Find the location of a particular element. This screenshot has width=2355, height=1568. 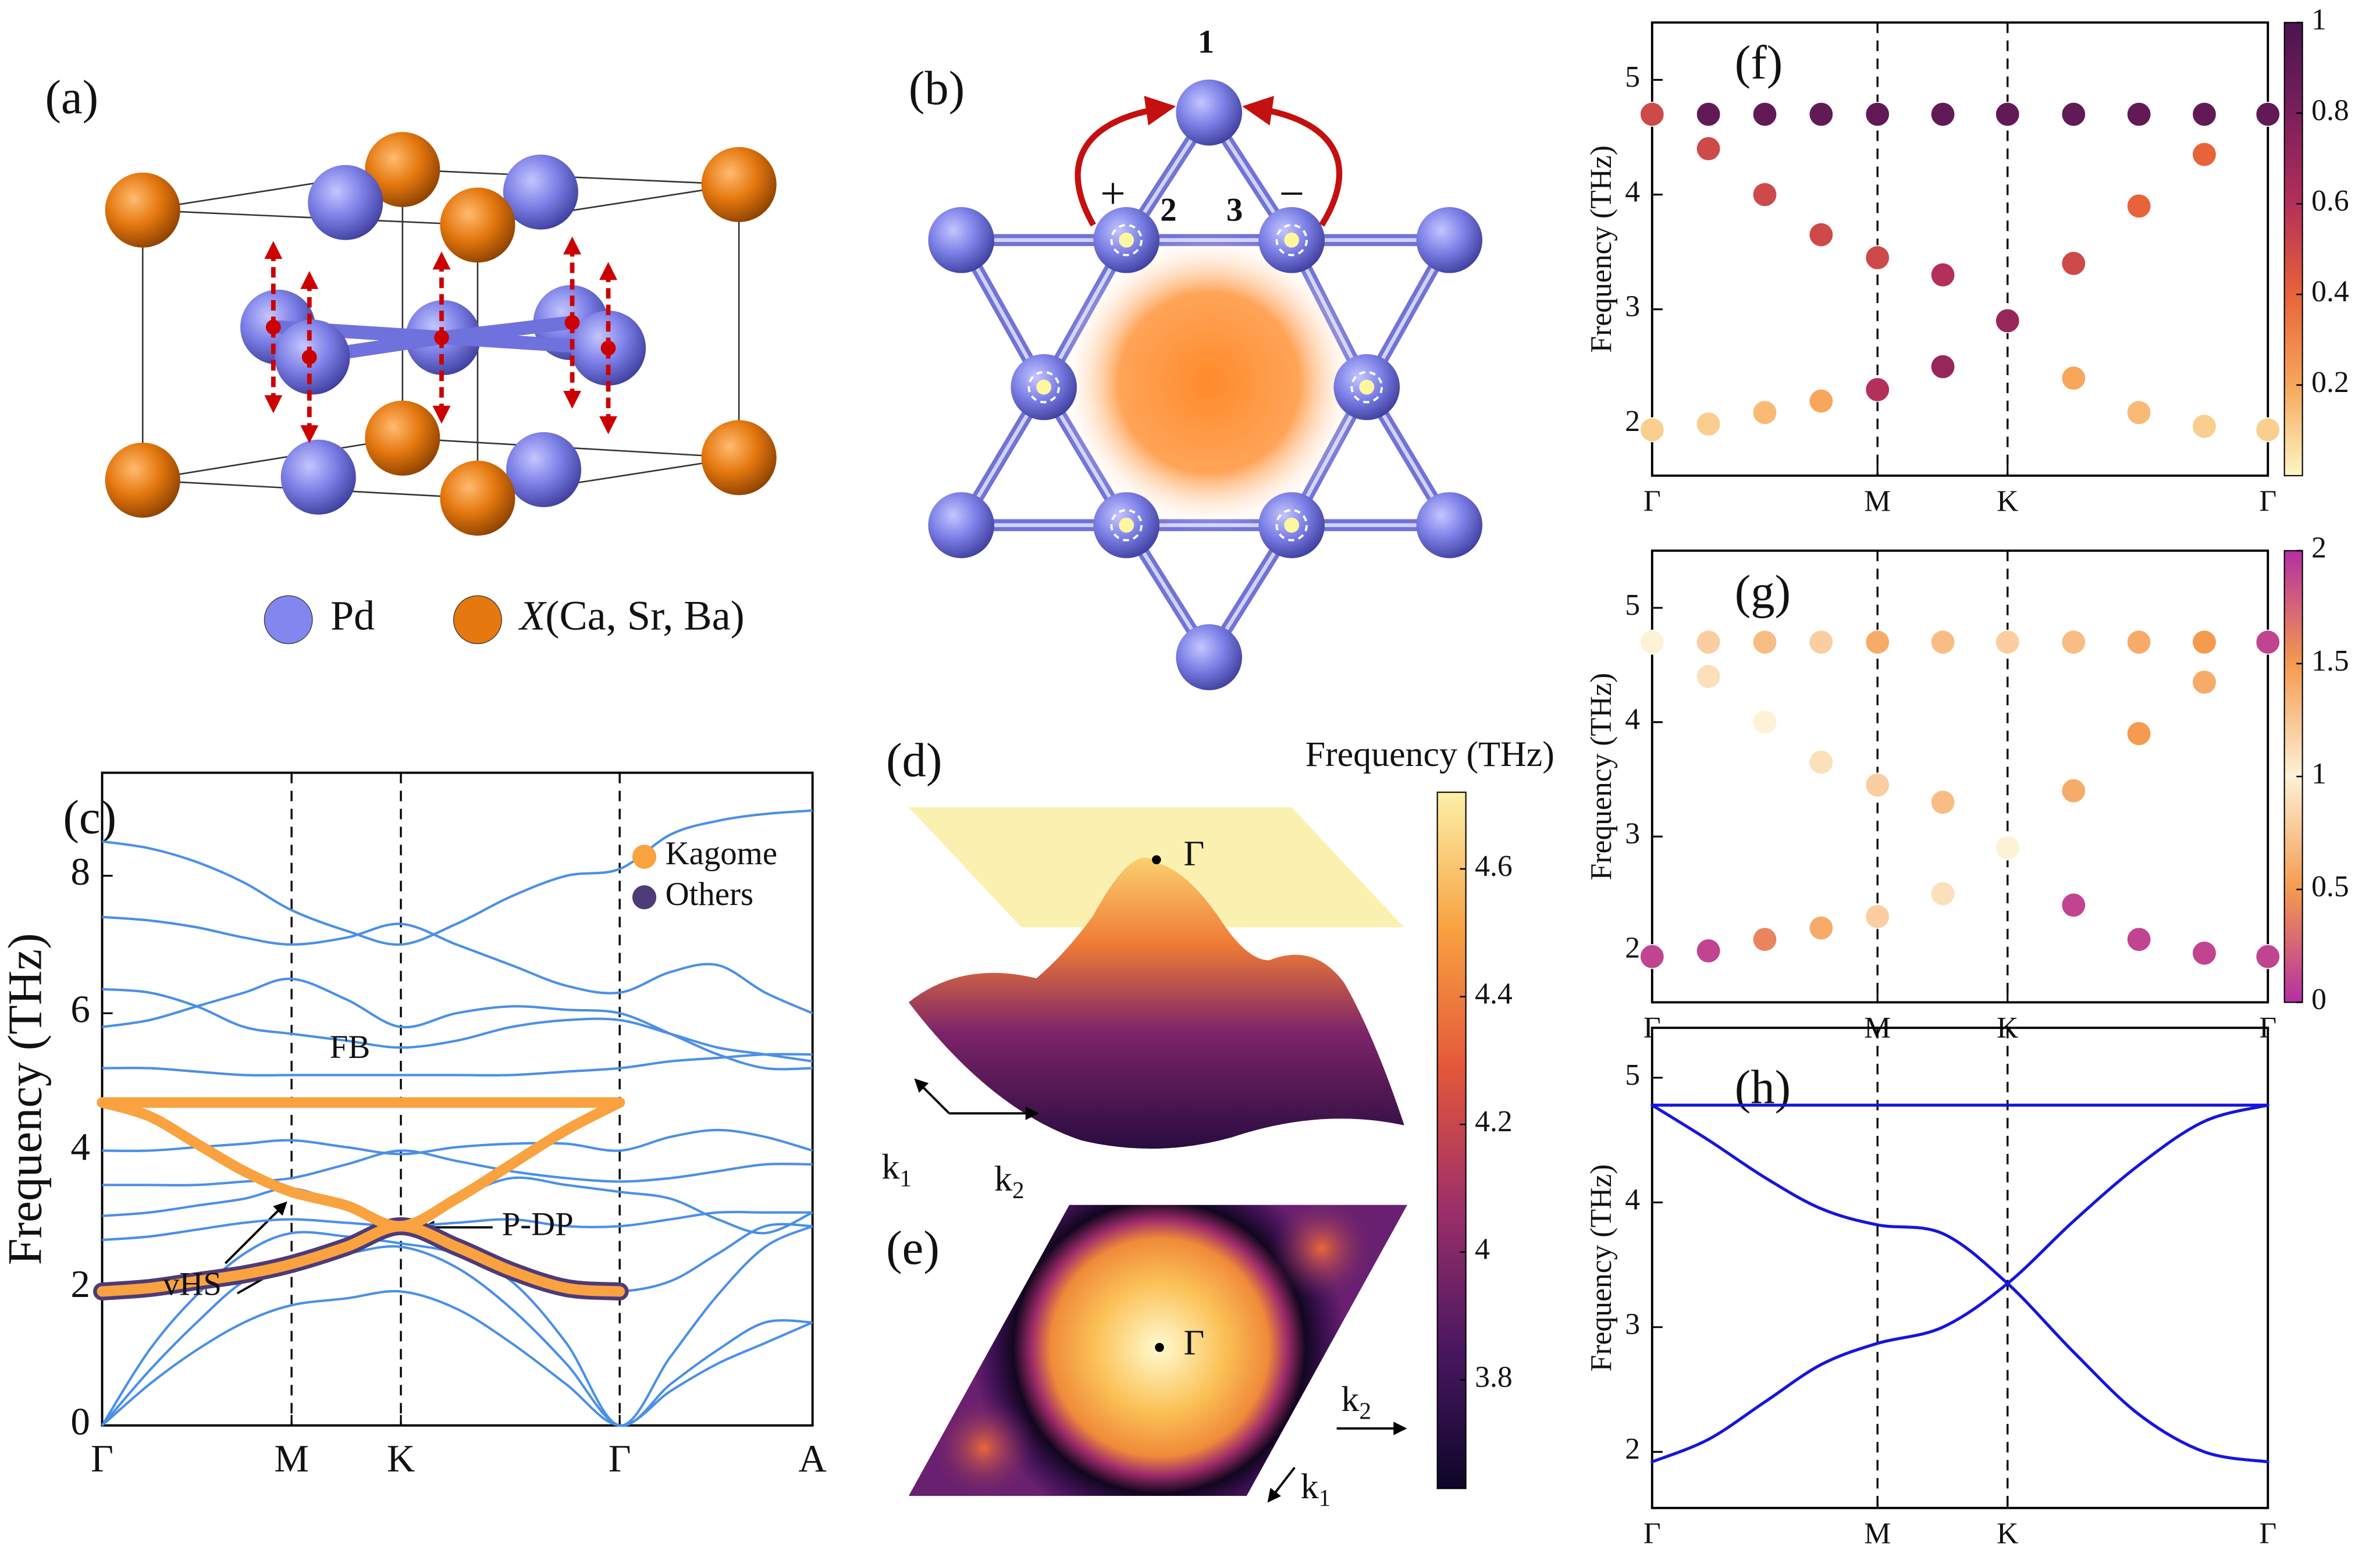

colorbar-tick-label: 0.4 is located at coordinates (2330, 291).